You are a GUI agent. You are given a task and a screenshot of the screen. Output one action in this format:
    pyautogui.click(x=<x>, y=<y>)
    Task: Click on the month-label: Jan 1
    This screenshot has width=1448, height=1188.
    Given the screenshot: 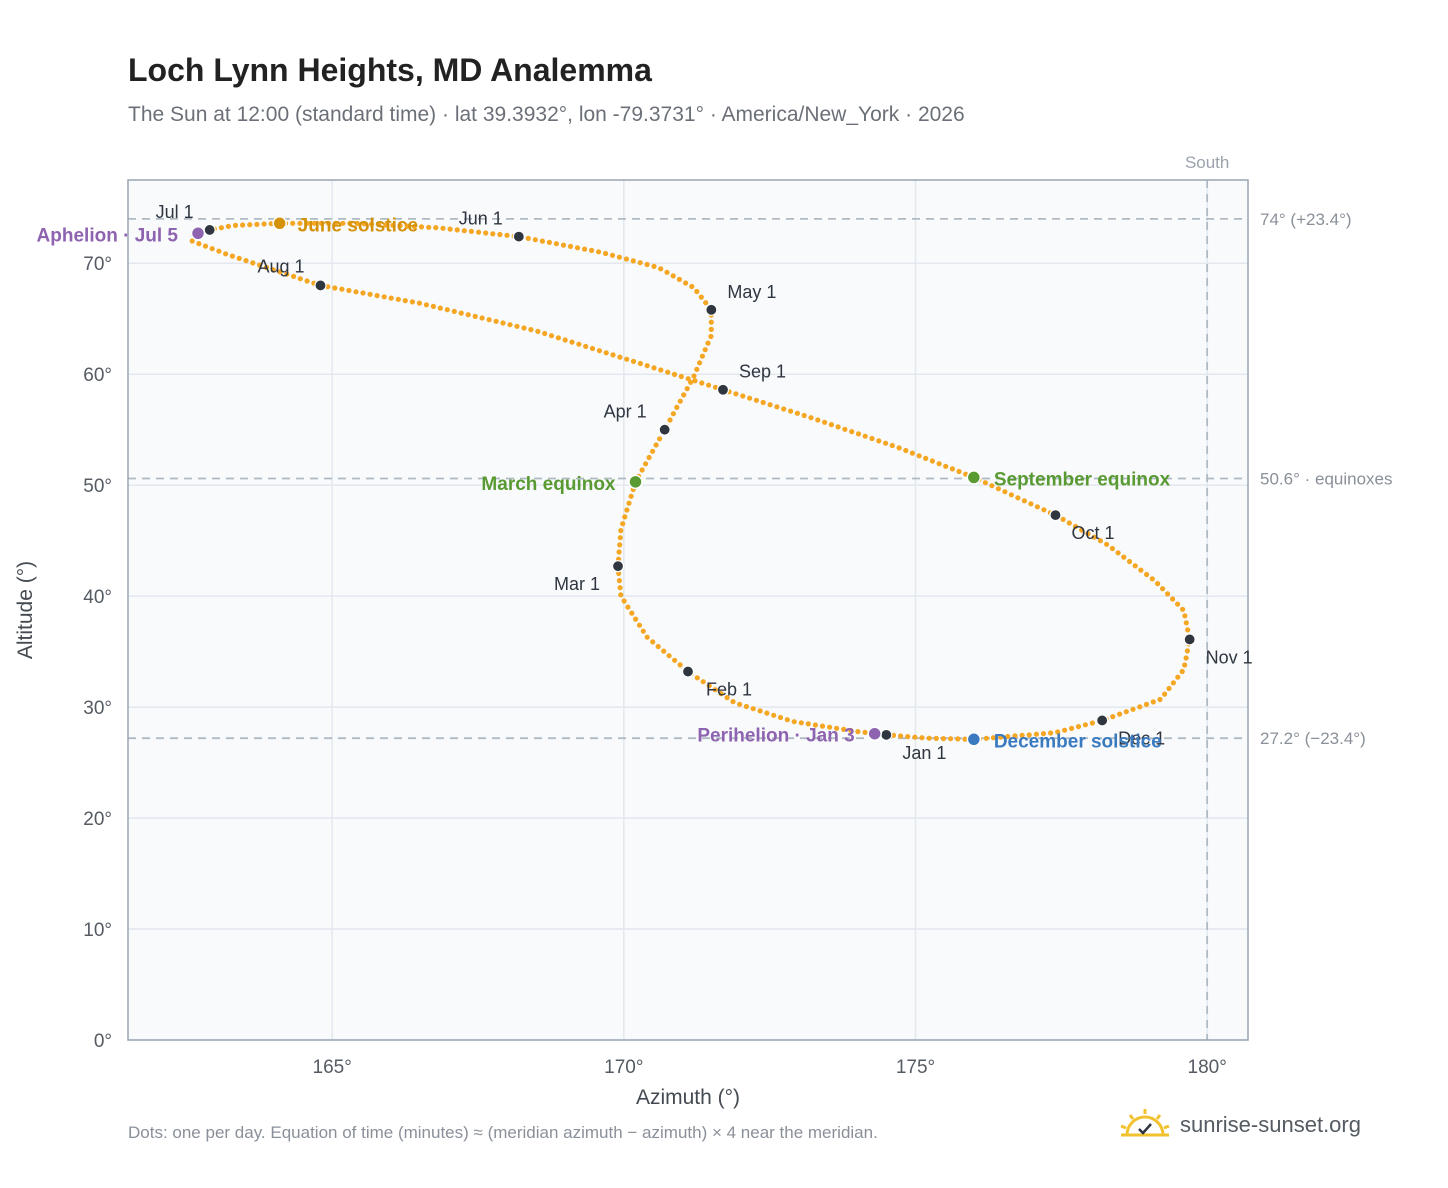 What is the action you would take?
    pyautogui.click(x=924, y=753)
    